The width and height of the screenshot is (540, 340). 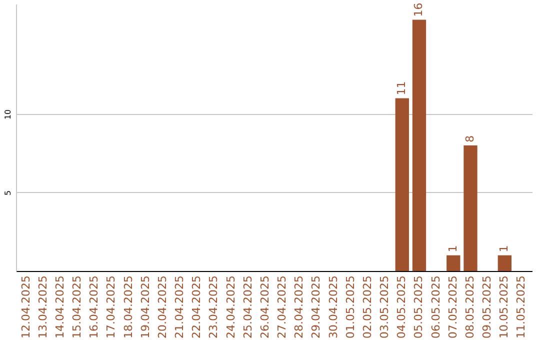 What do you see at coordinates (521, 307) in the screenshot?
I see `x-tick-label: 11.05.2025` at bounding box center [521, 307].